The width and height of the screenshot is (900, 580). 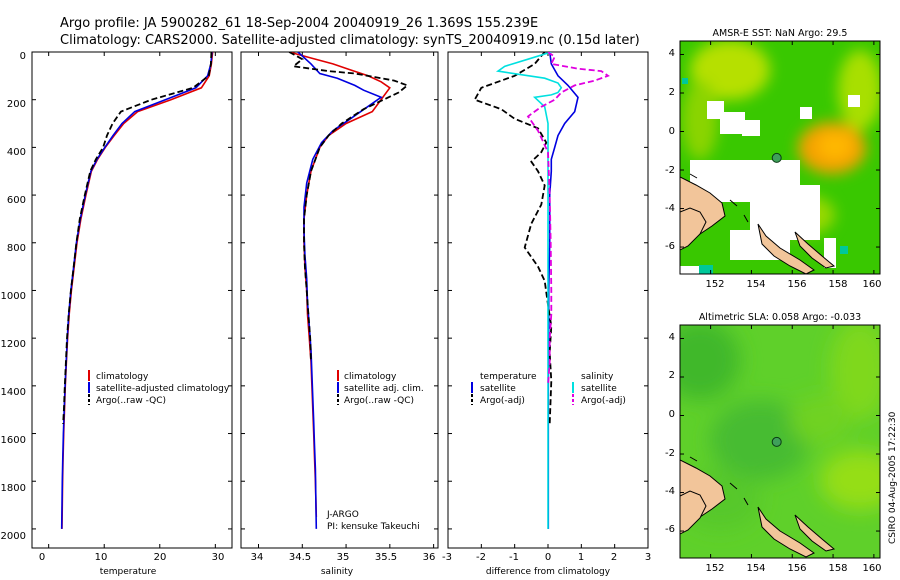 What do you see at coordinates (379, 401) in the screenshot?
I see `legend-label: Argo(..raw -QC)` at bounding box center [379, 401].